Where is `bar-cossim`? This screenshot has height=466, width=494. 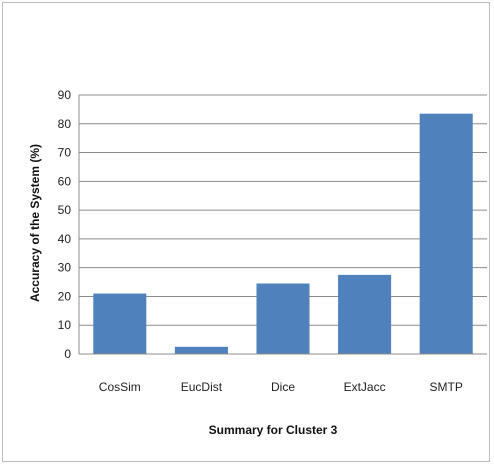
bar-cossim is located at coordinates (120, 323).